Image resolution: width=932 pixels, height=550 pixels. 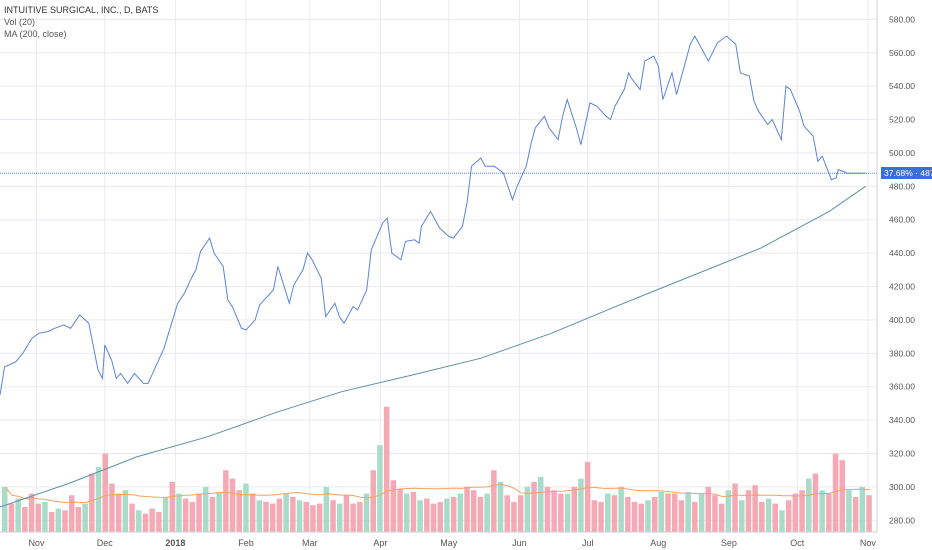 What do you see at coordinates (658, 543) in the screenshot?
I see `x-tick-label: Aug` at bounding box center [658, 543].